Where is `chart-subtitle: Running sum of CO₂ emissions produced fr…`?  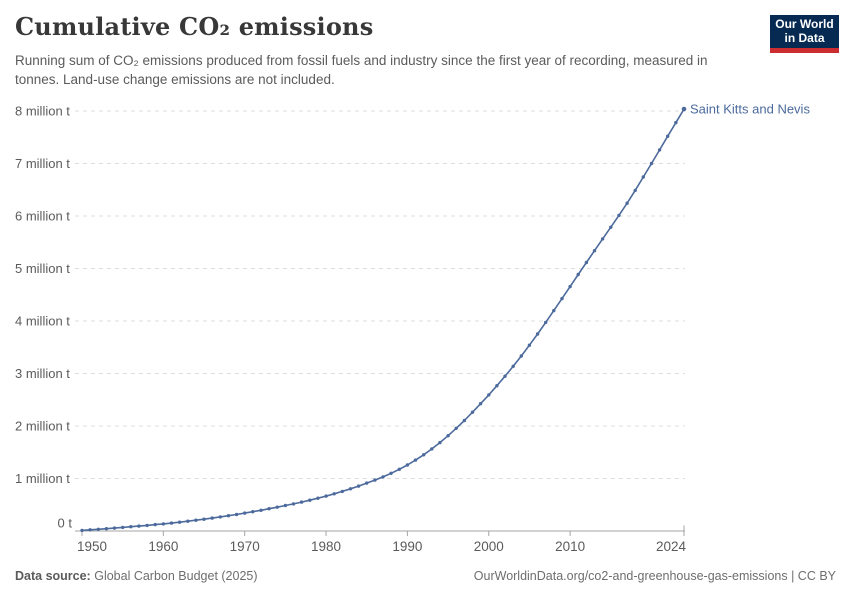
chart-subtitle: Running sum of CO₂ emissions produced fr… is located at coordinates (361, 70).